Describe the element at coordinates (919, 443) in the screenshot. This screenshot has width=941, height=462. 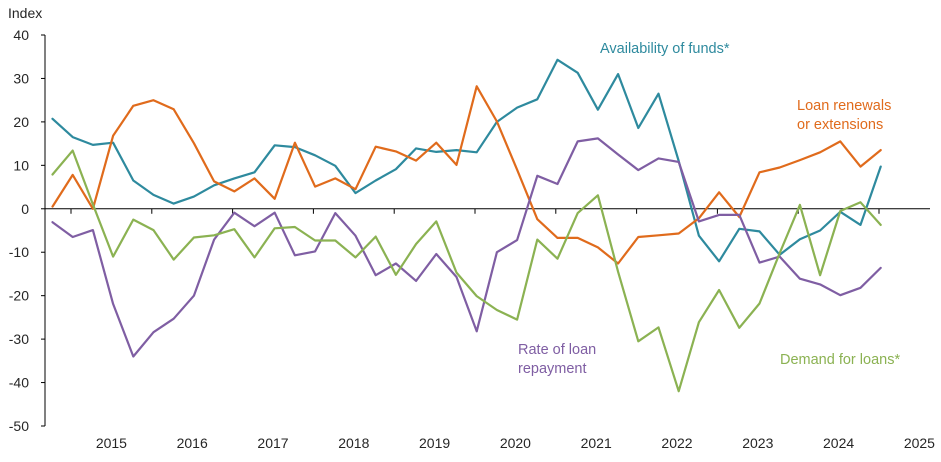
I see `x-tick-label: 2025` at that location.